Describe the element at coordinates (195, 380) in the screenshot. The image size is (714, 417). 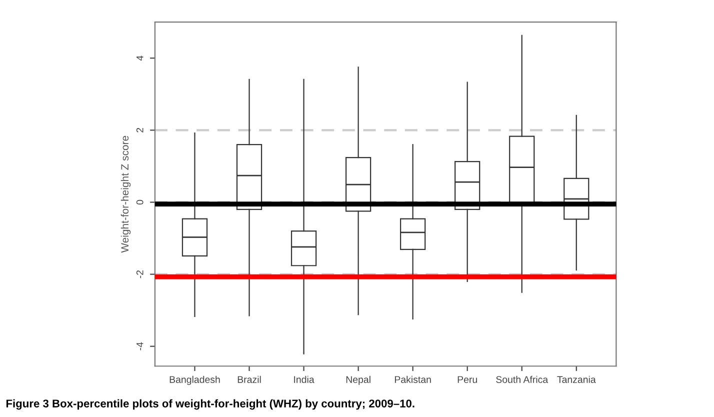
I see `x-tick-label: Bangladesh` at that location.